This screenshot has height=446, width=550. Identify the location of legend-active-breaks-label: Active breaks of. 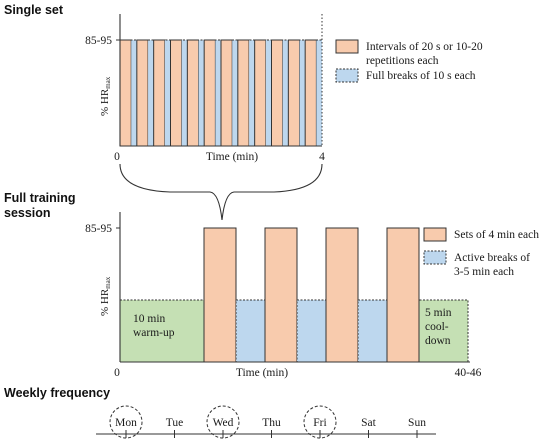
(492, 258).